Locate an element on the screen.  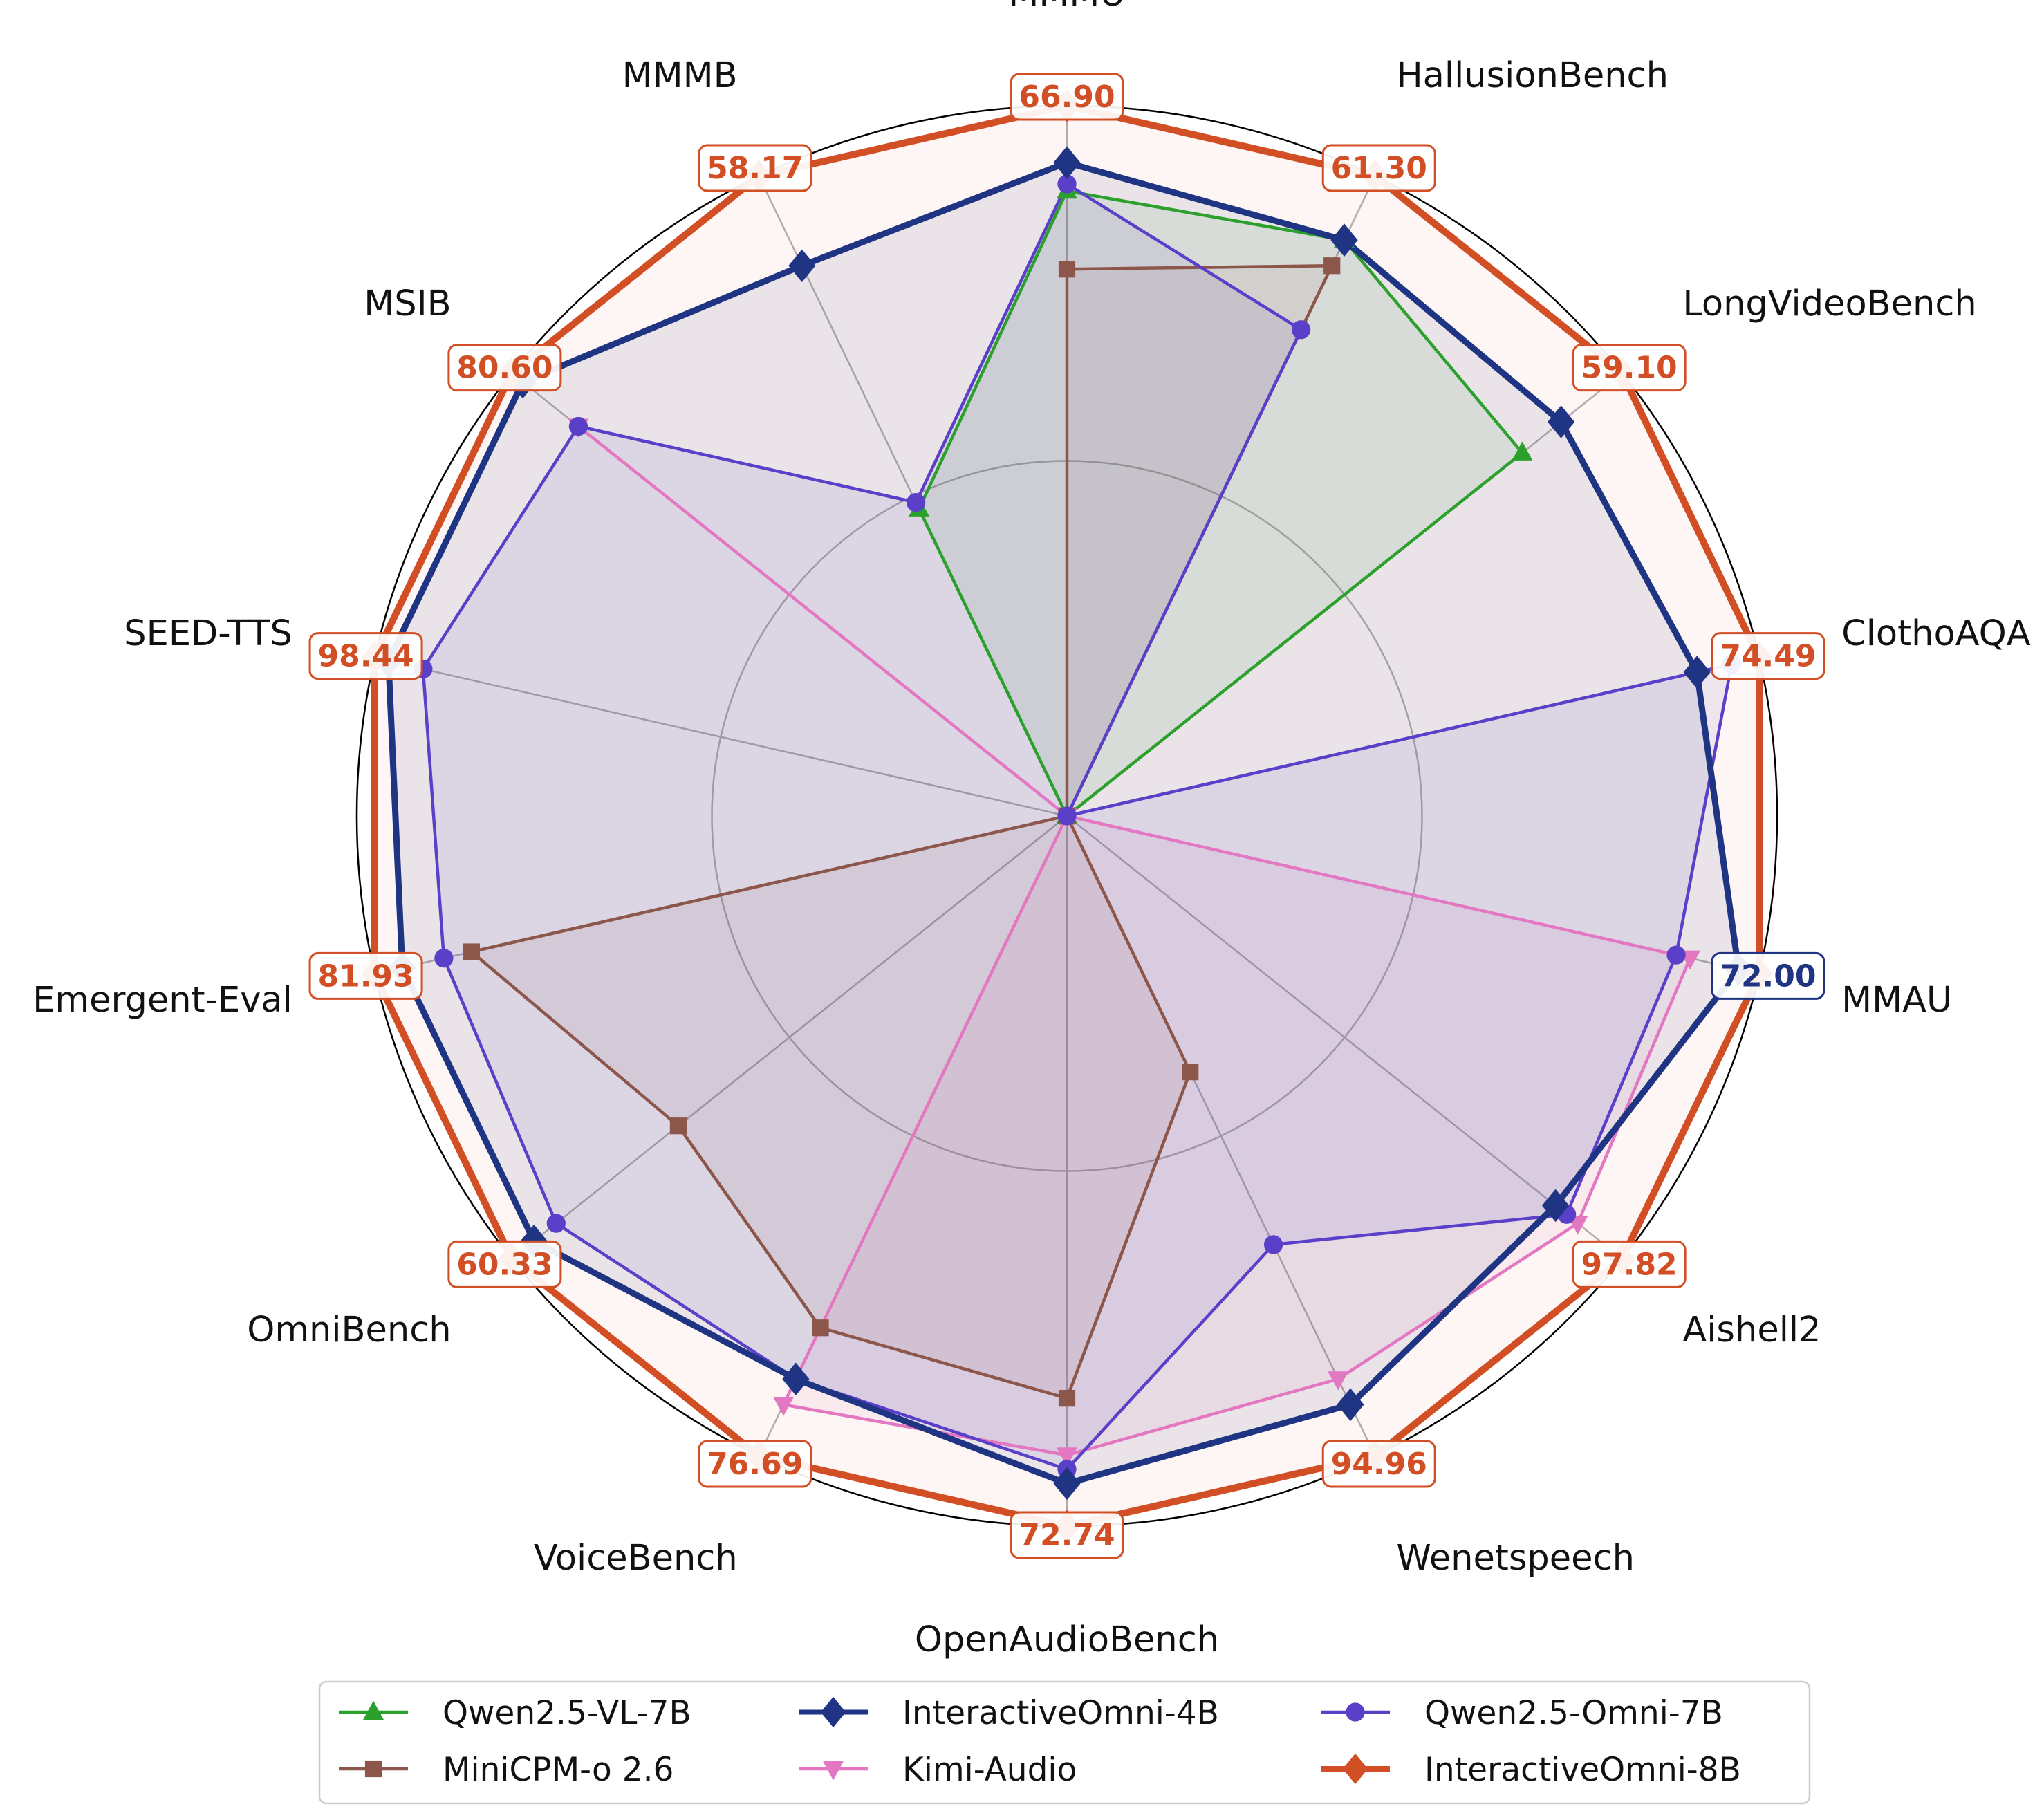
axis-label-mmmu: MMMU is located at coordinates (1066, 8).